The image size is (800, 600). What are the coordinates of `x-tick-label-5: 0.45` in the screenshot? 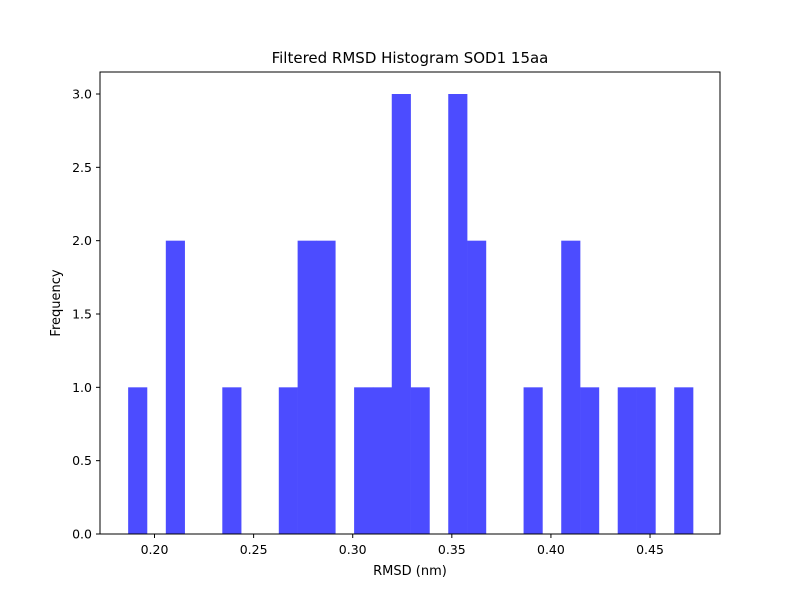 It's located at (650, 549).